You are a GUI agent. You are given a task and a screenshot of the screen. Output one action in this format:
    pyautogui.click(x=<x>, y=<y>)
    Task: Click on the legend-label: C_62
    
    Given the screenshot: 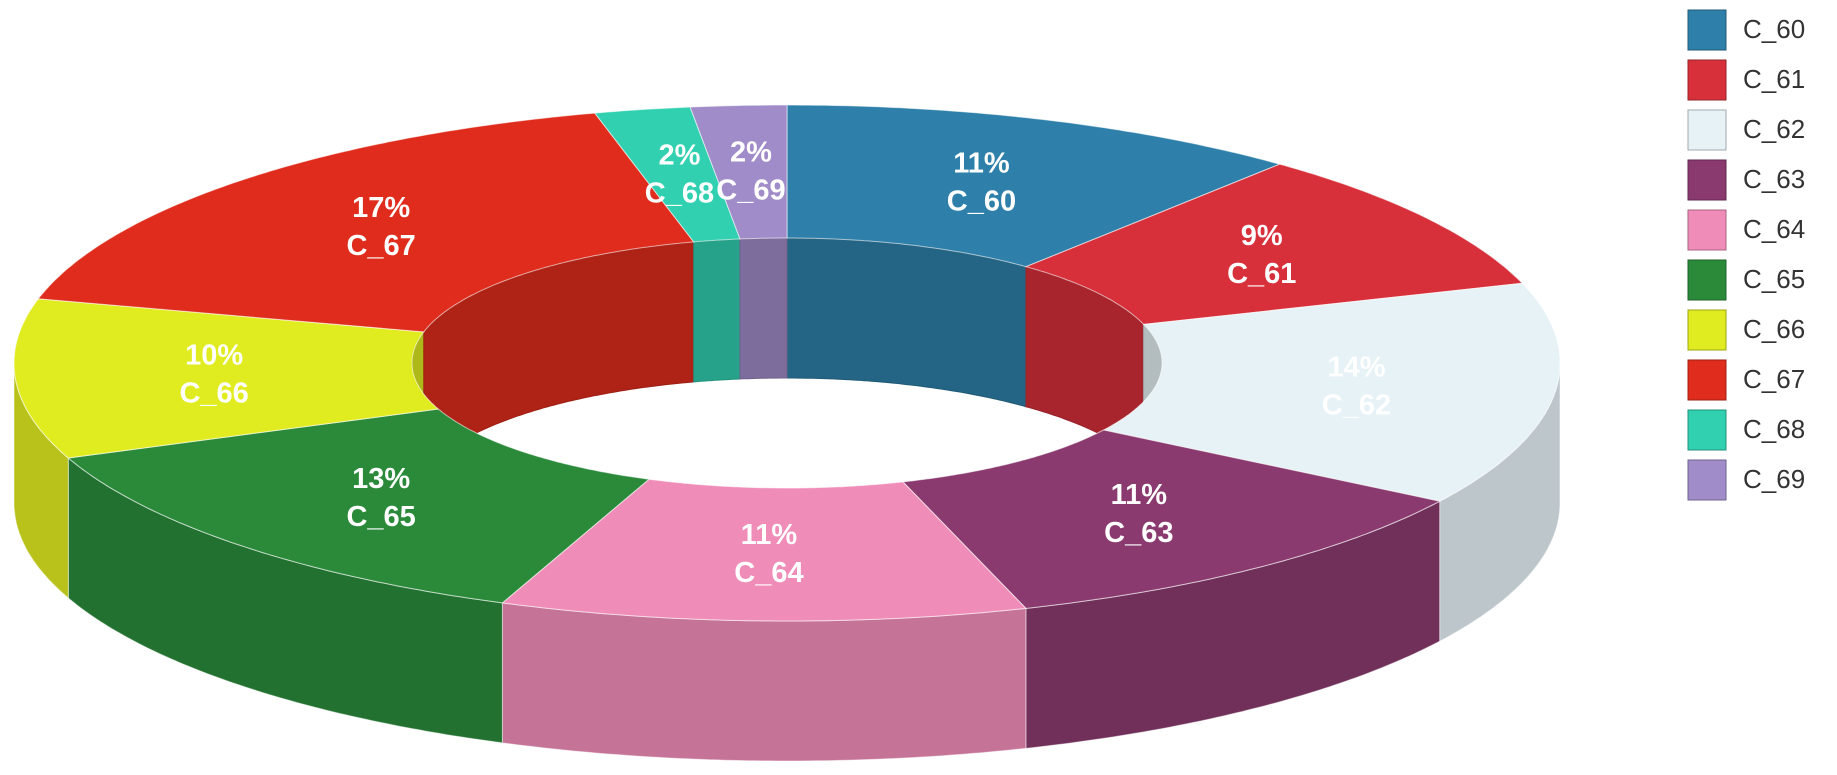 What is the action you would take?
    pyautogui.click(x=1774, y=129)
    